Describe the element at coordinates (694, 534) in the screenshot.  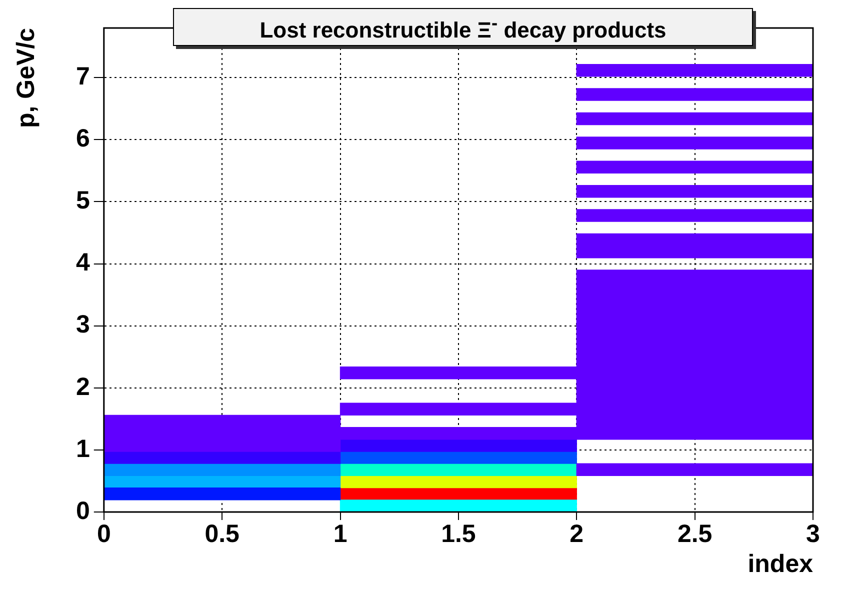
I see `x-tick-label: 2.5` at that location.